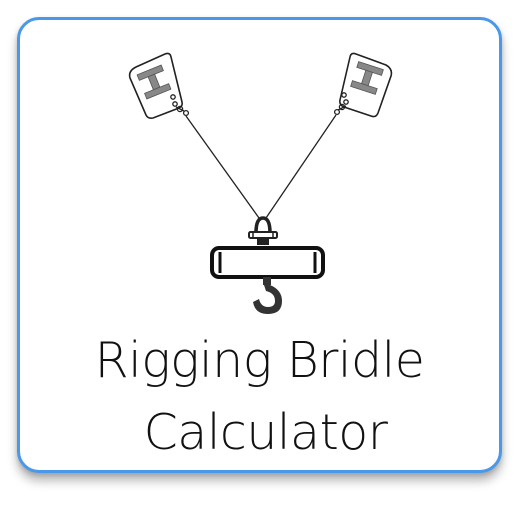 This screenshot has width=520, height=508. I want to click on shackle-icon, so click(263, 230).